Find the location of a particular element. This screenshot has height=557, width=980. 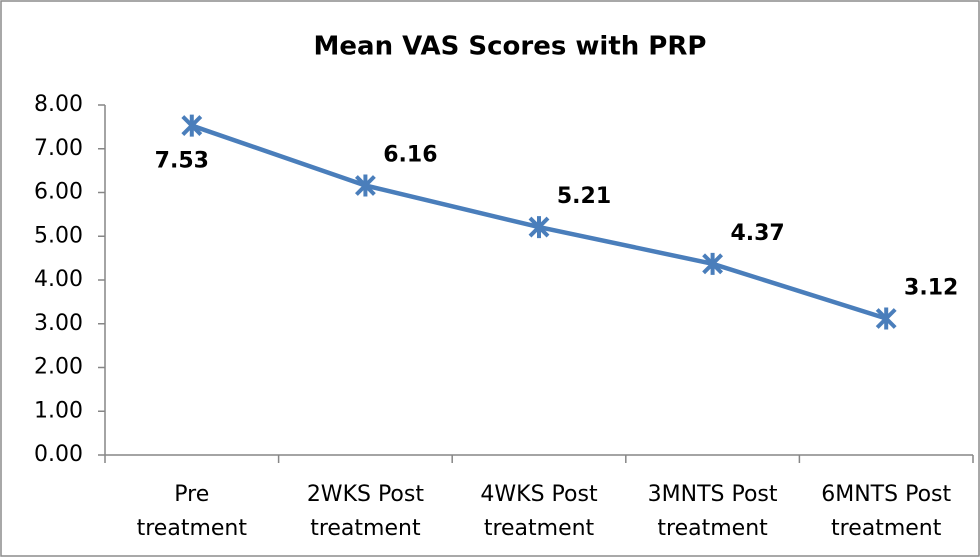

x-tick-label: 4WKS Post treatment is located at coordinates (539, 511).